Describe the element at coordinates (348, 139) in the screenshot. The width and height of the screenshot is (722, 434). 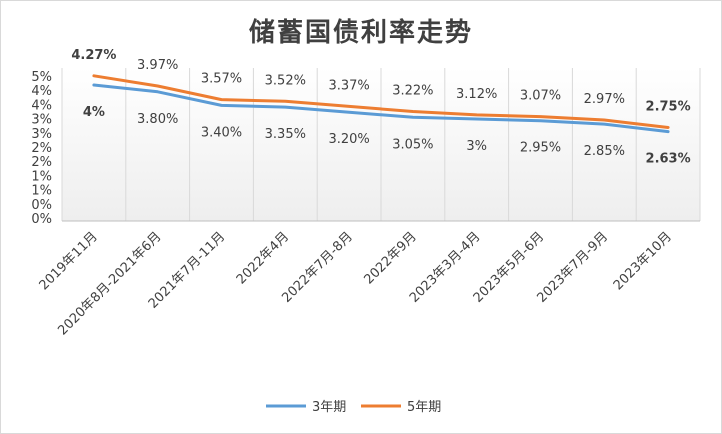
I see `data-label-3yr: 3.20%` at that location.